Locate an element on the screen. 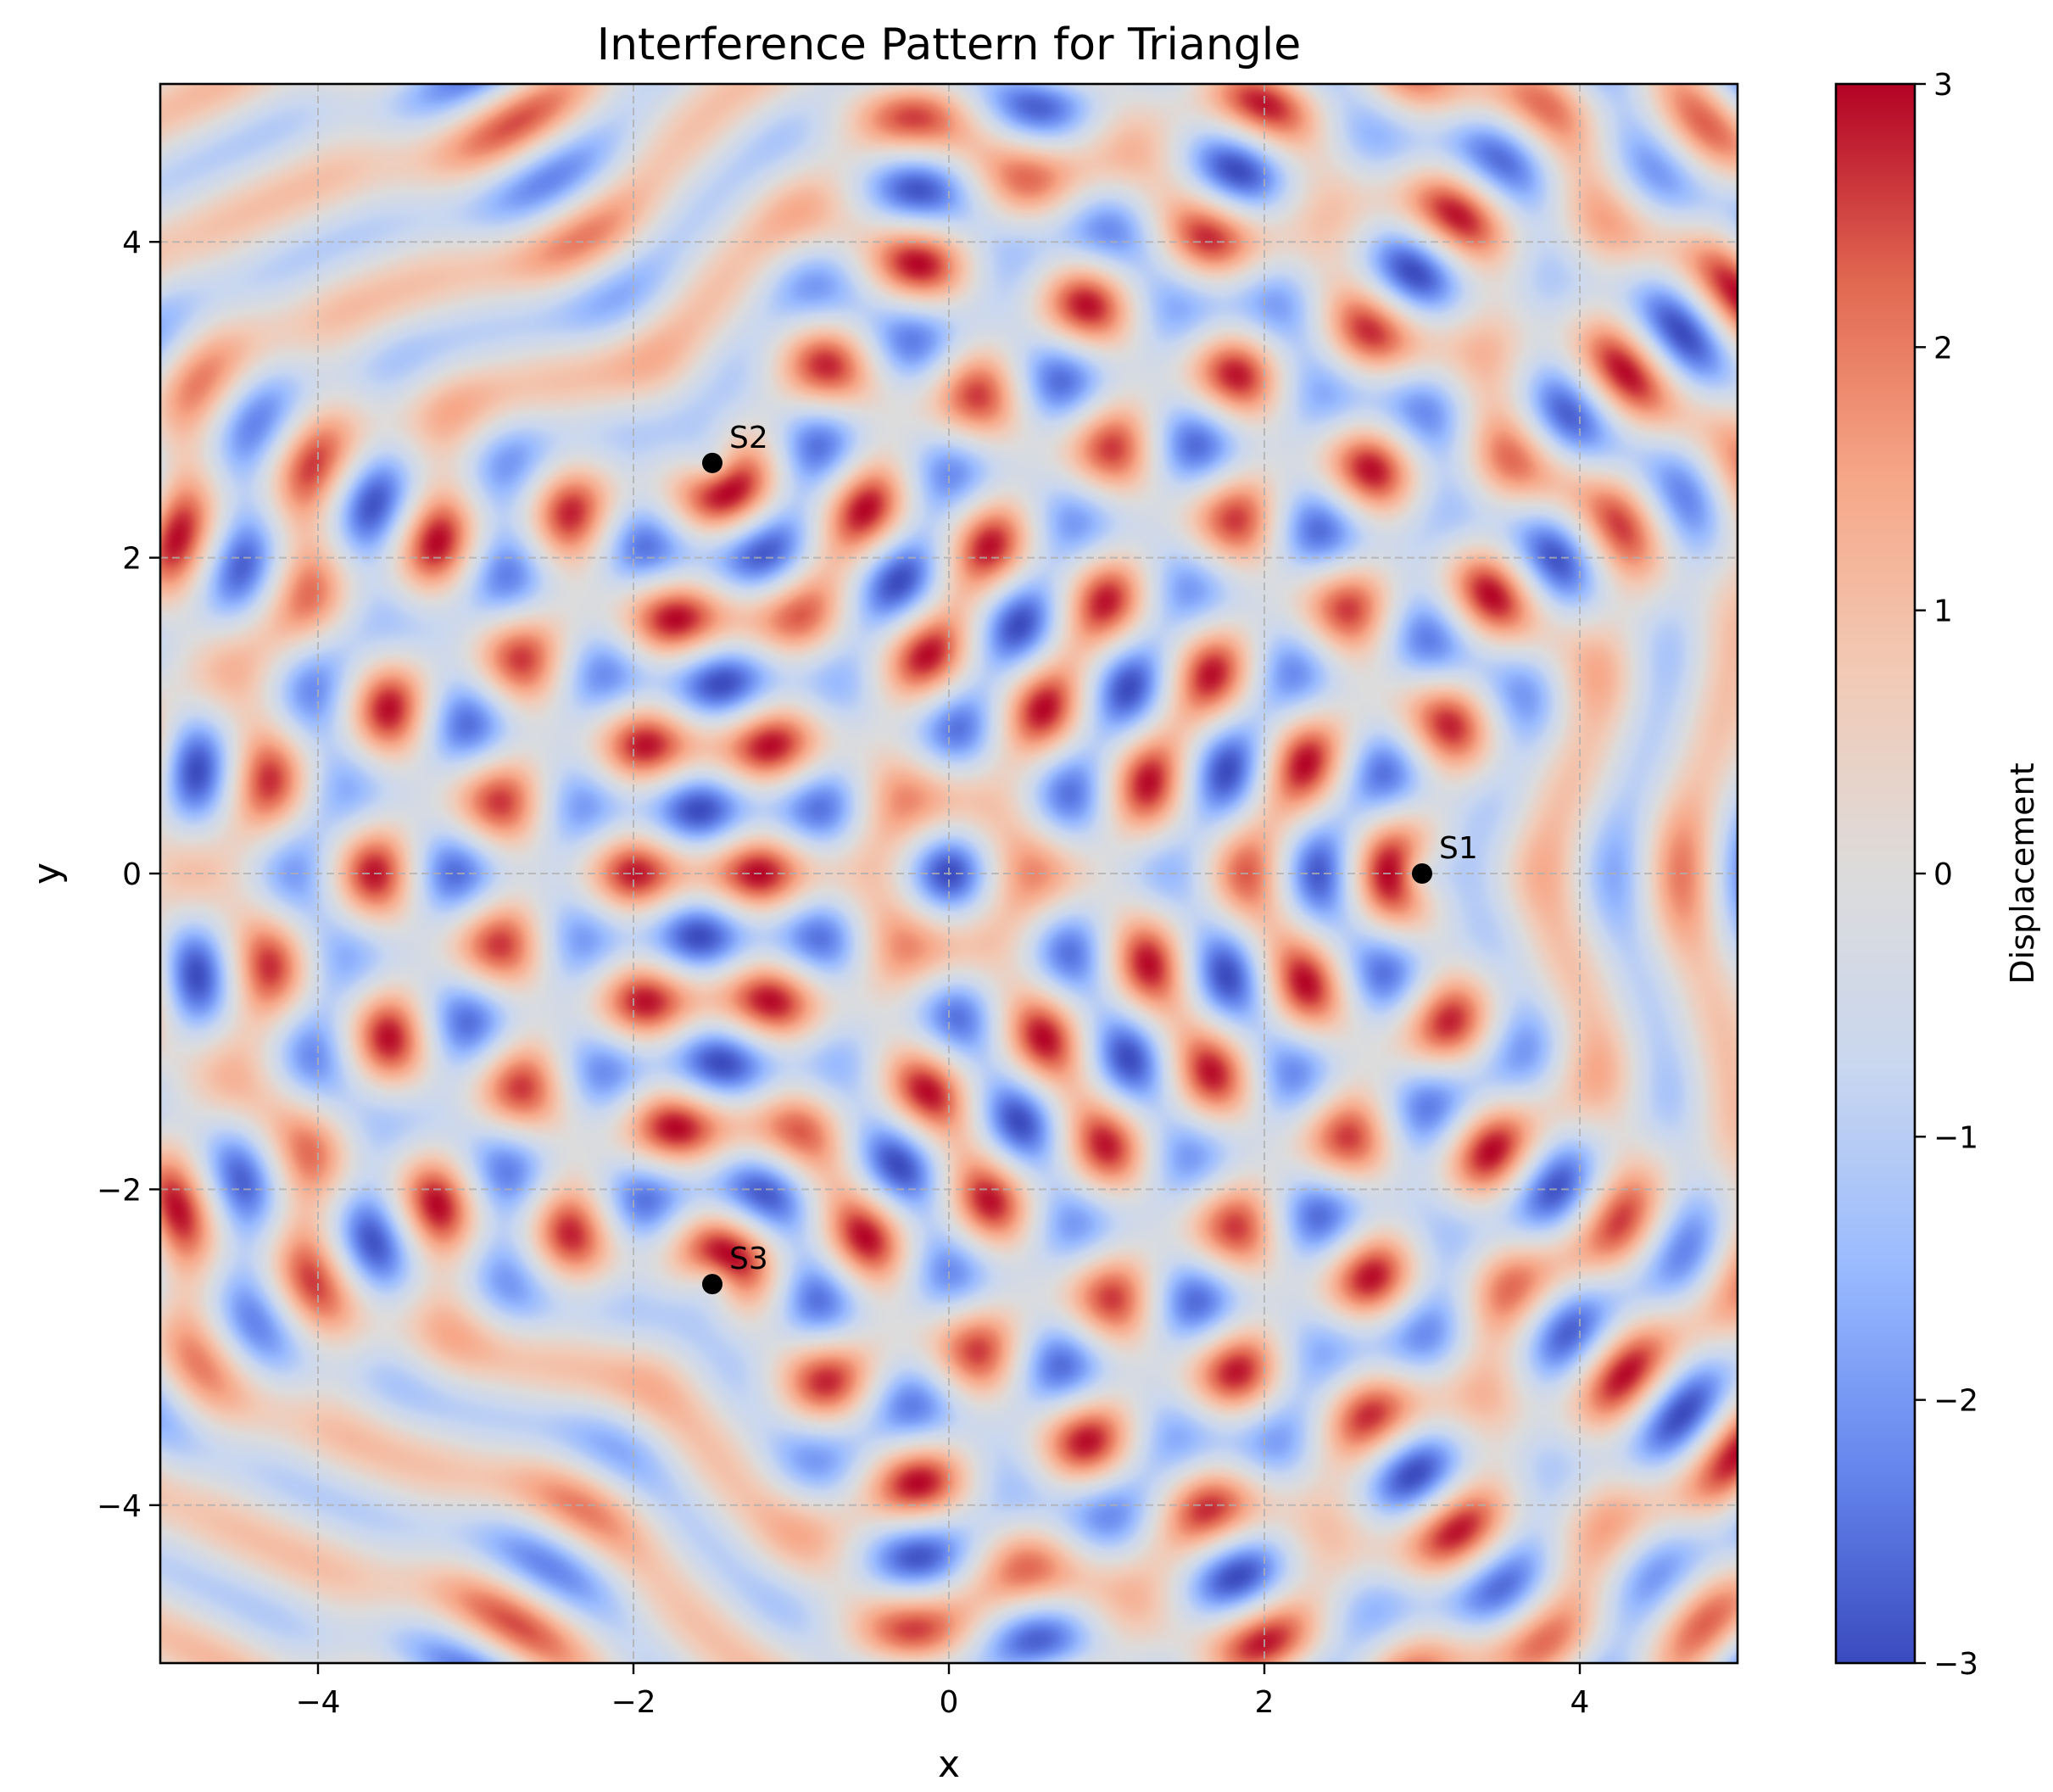  x-tick-label: 0 is located at coordinates (949, 1702).